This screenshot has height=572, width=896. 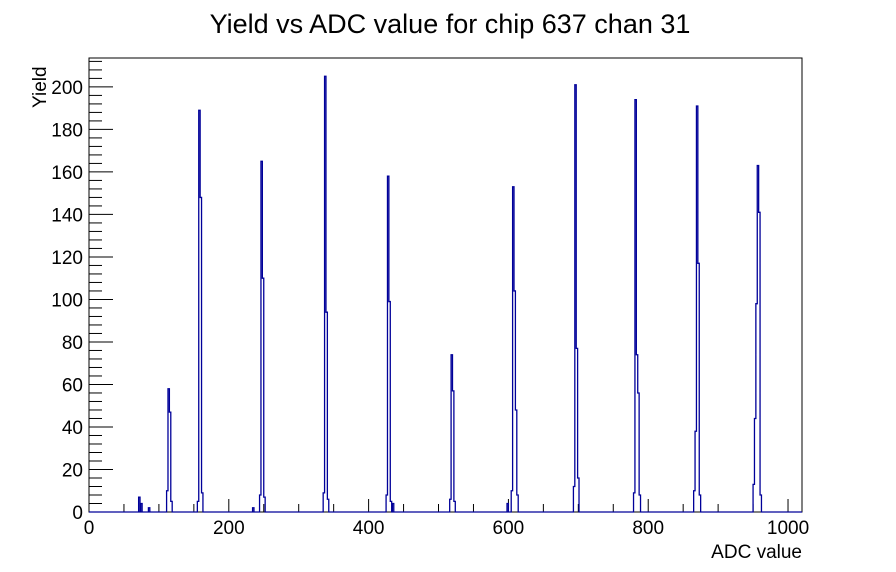 I want to click on x-tick-label: 1000, so click(x=788, y=528).